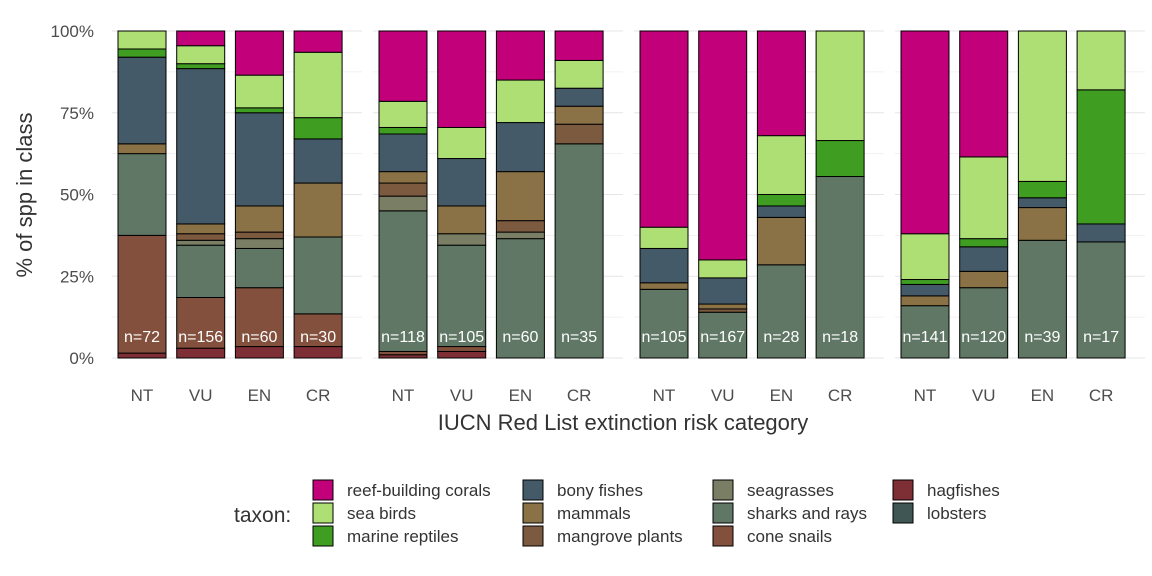 Image resolution: width=1152 pixels, height=576 pixels. What do you see at coordinates (622, 395) in the screenshot?
I see `x-axis-ticks: NT VU EN CR NT VU EN CR NT VU EN CR NT VU EN CR` at bounding box center [622, 395].